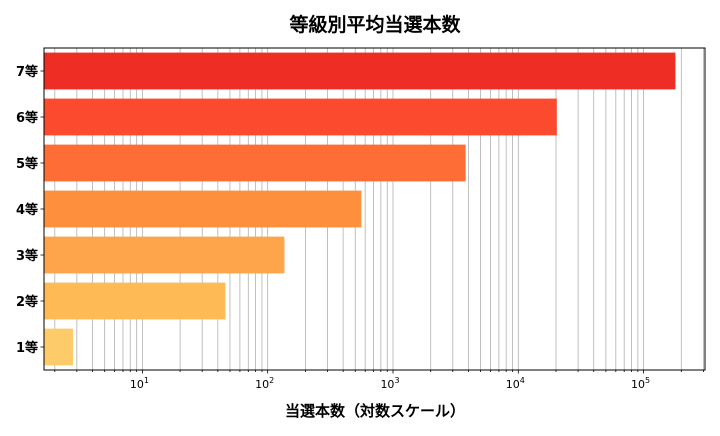 This screenshot has width=720, height=436. Describe the element at coordinates (374, 24) in the screenshot. I see `chart-title: 等級別平均当選本数` at that location.